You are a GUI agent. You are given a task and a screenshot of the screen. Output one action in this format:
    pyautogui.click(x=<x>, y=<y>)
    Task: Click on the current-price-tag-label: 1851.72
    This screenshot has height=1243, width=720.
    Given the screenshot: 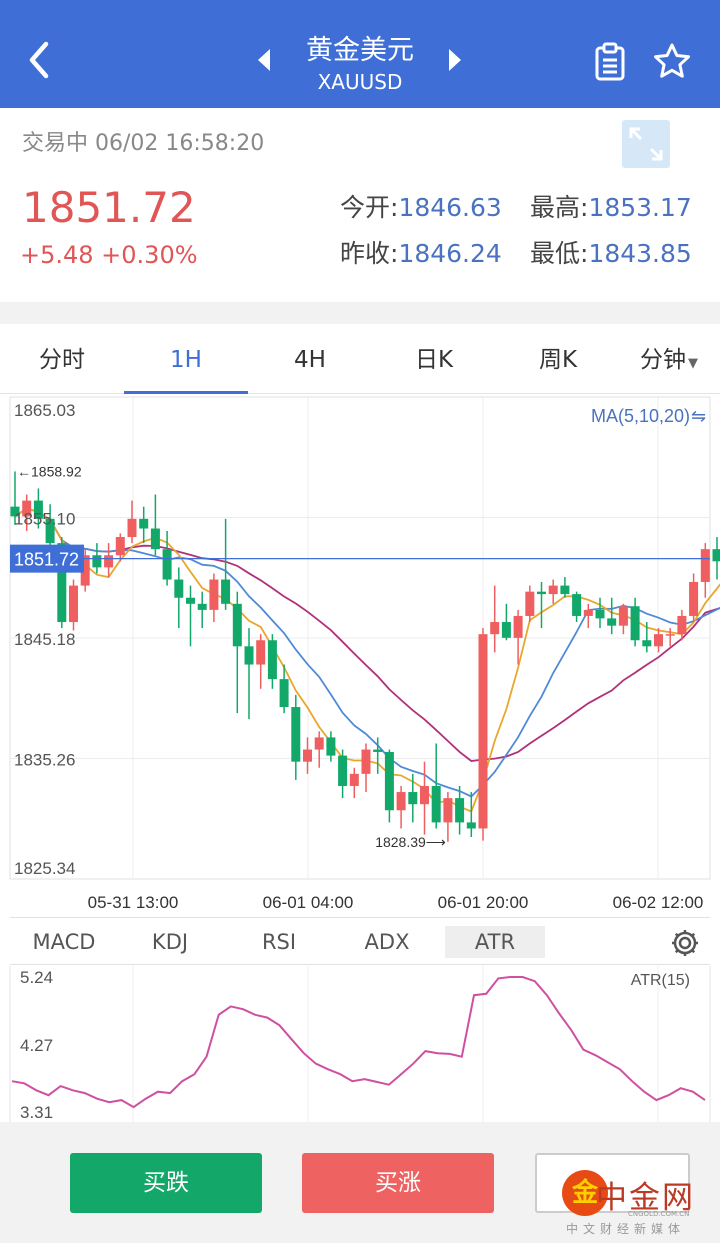 What is the action you would take?
    pyautogui.click(x=46, y=560)
    